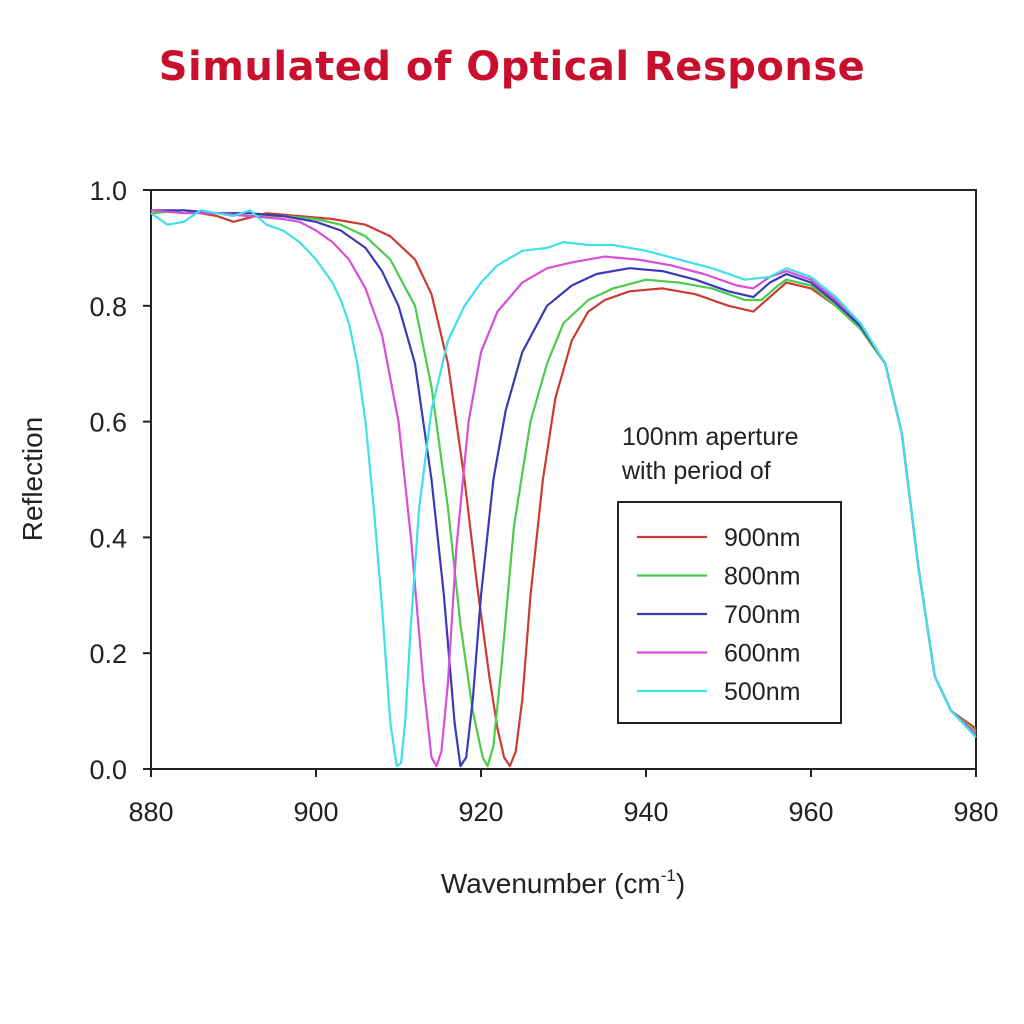 The image size is (1024, 1024). I want to click on legend-box, so click(729, 612).